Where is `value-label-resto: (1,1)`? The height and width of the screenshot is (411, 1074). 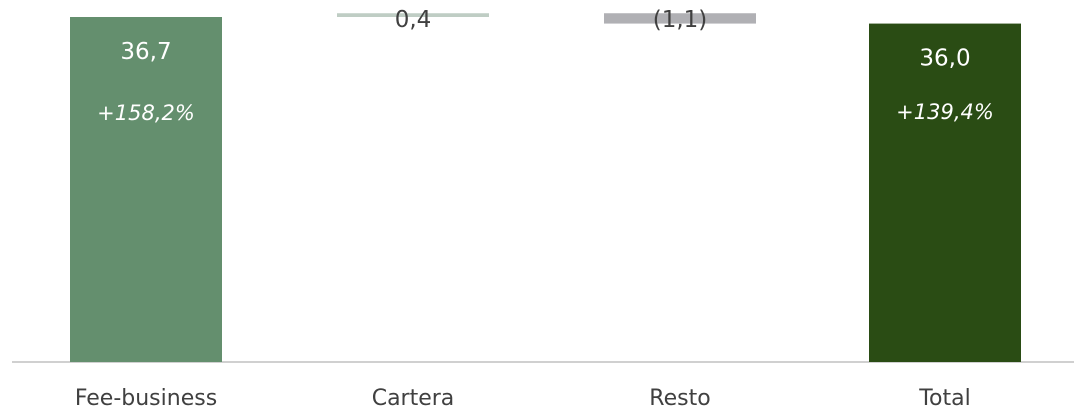
value-label-resto: (1,1) is located at coordinates (680, 20).